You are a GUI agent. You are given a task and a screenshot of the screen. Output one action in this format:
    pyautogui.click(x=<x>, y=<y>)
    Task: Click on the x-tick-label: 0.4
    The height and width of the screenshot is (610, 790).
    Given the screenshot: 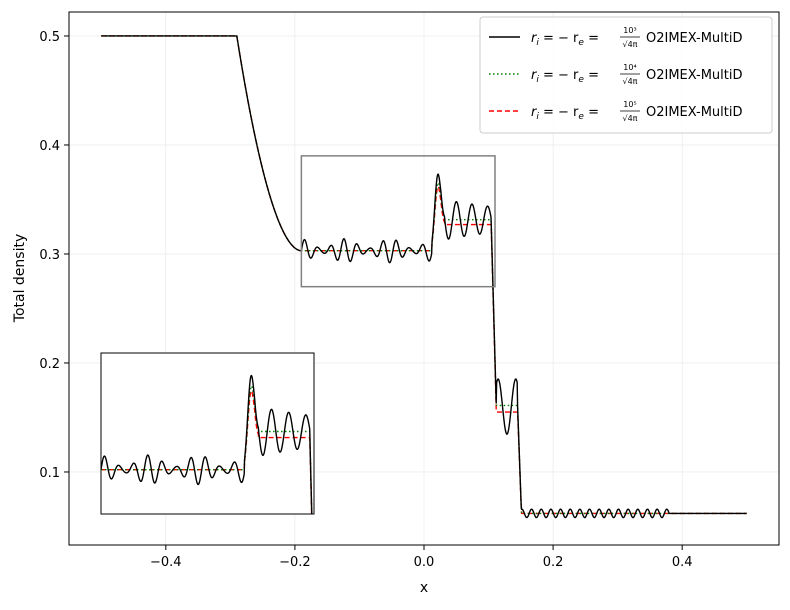 What is the action you would take?
    pyautogui.click(x=682, y=562)
    